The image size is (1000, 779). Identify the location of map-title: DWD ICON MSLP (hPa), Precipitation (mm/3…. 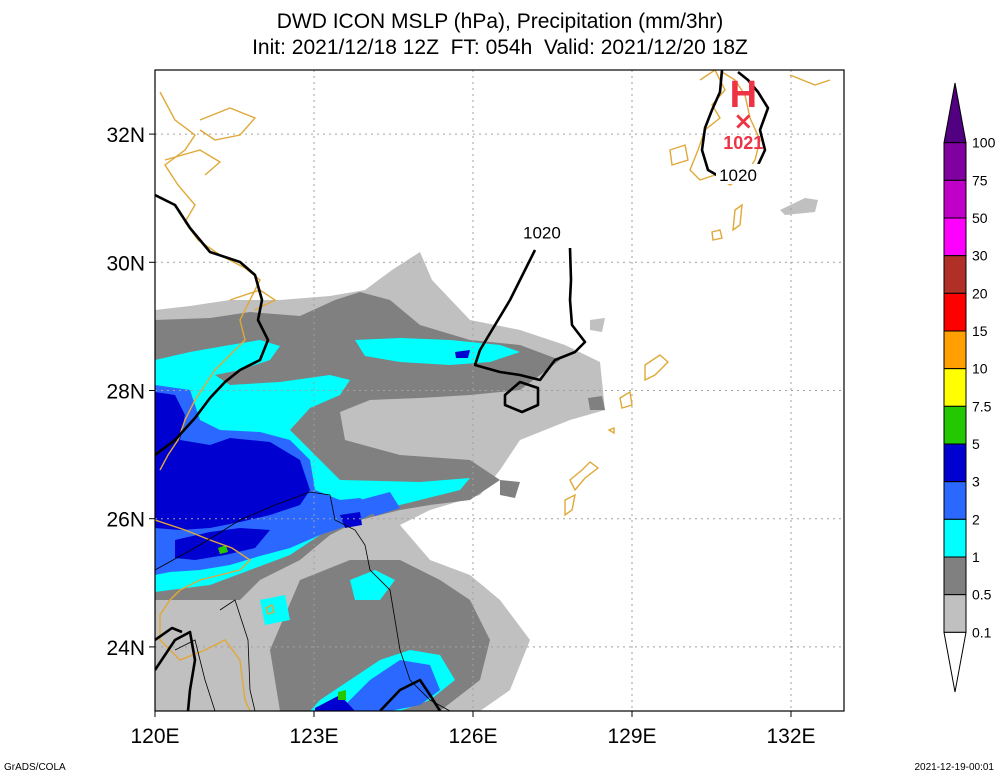
(500, 21).